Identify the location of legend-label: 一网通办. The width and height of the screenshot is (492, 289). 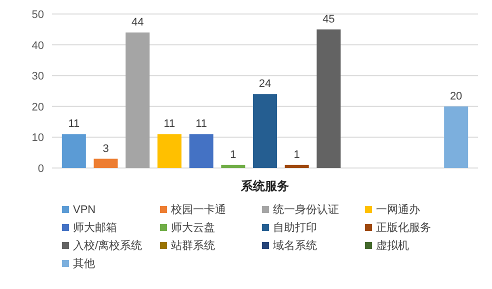
(398, 209).